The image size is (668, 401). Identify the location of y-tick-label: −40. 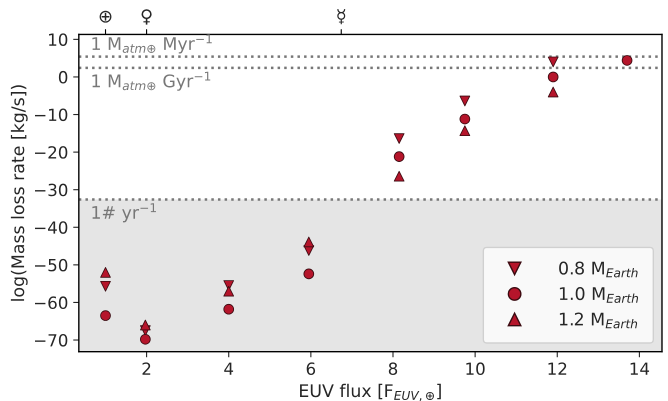
(51, 227).